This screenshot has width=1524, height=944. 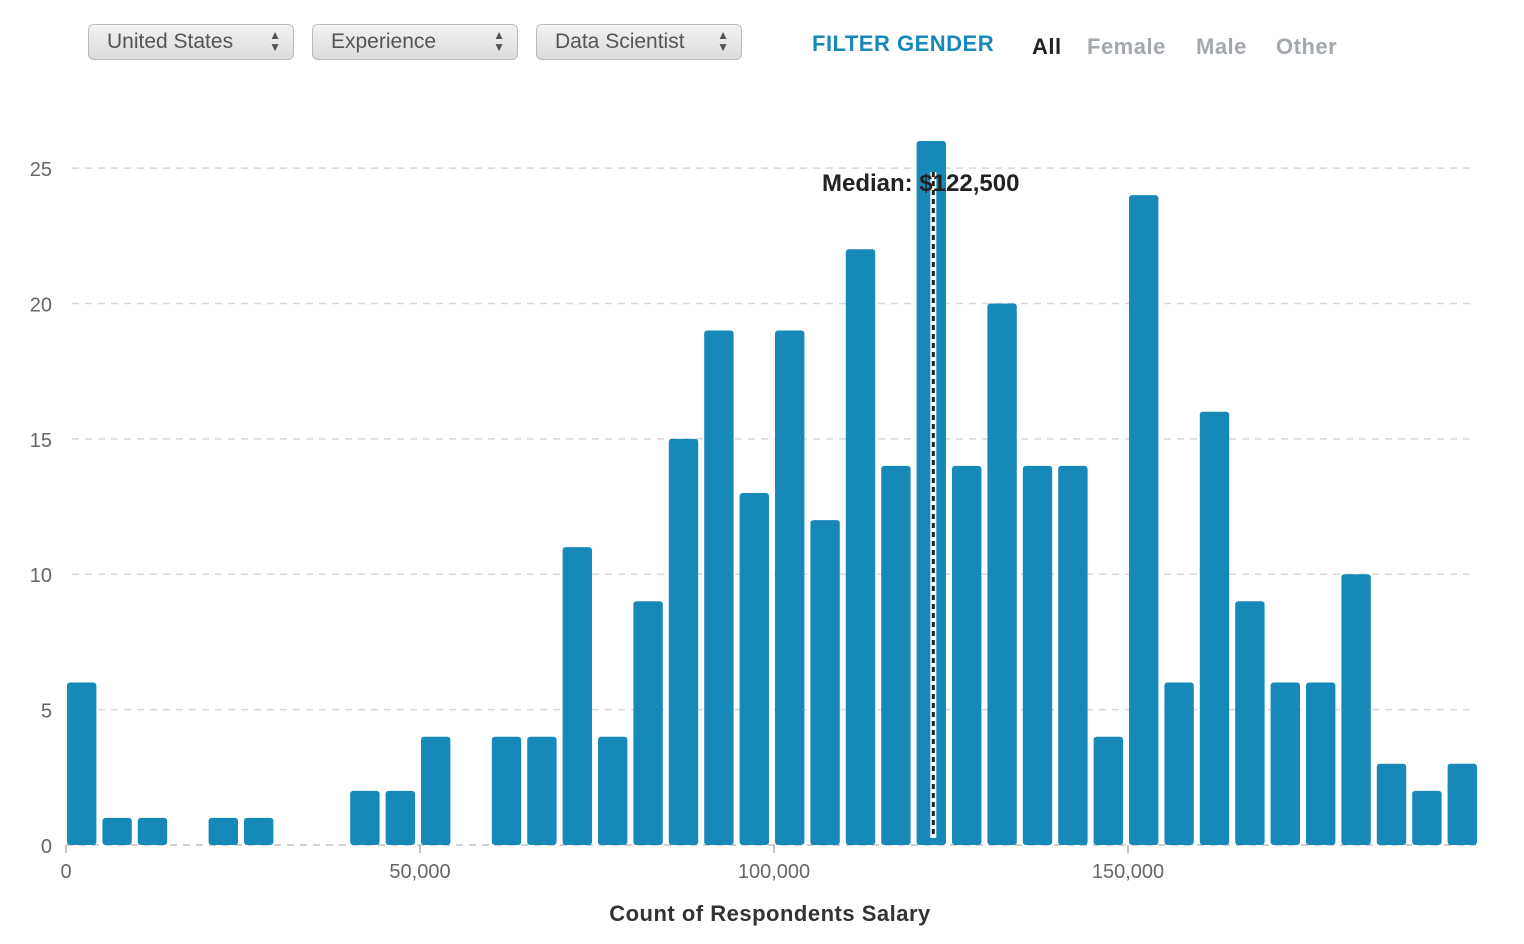 What do you see at coordinates (41, 305) in the screenshot?
I see `y-tick-label: 20` at bounding box center [41, 305].